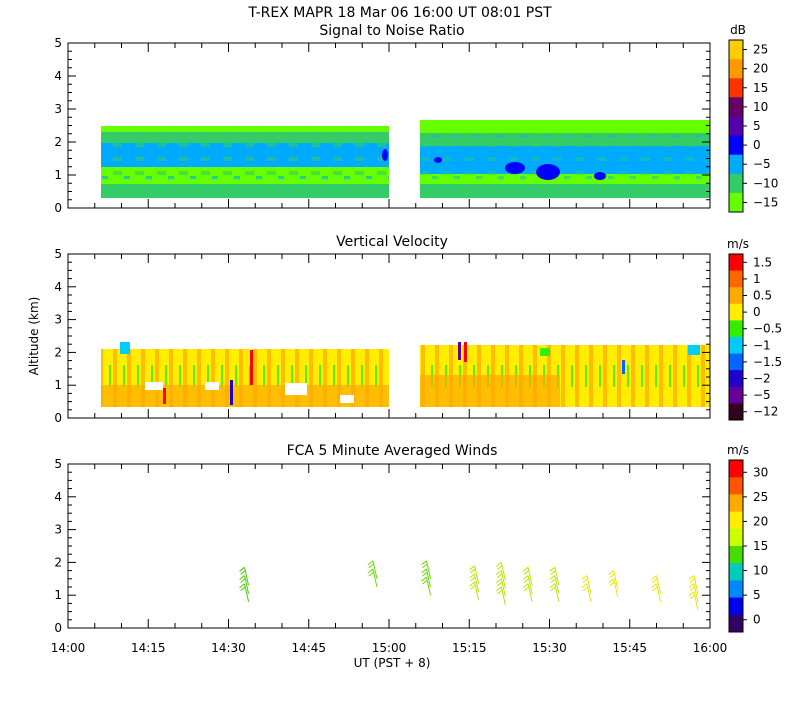 Image resolution: width=800 pixels, height=704 pixels. I want to click on colorbar-label: 30, so click(760, 472).